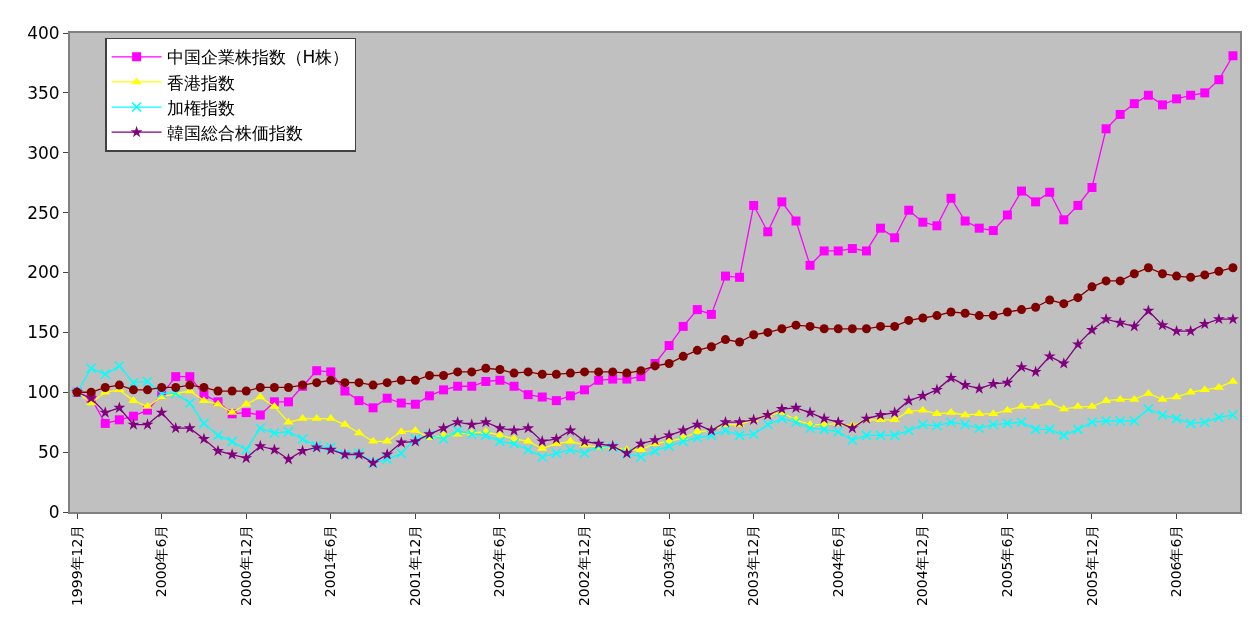 The image size is (1255, 618). Describe the element at coordinates (837, 561) in the screenshot. I see `x-tick-label: 2004年6月` at that location.